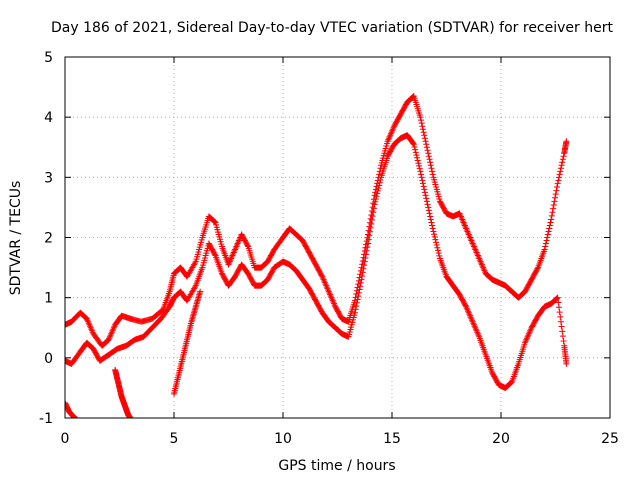  I want to click on y-tick-label: 2, so click(48, 239).